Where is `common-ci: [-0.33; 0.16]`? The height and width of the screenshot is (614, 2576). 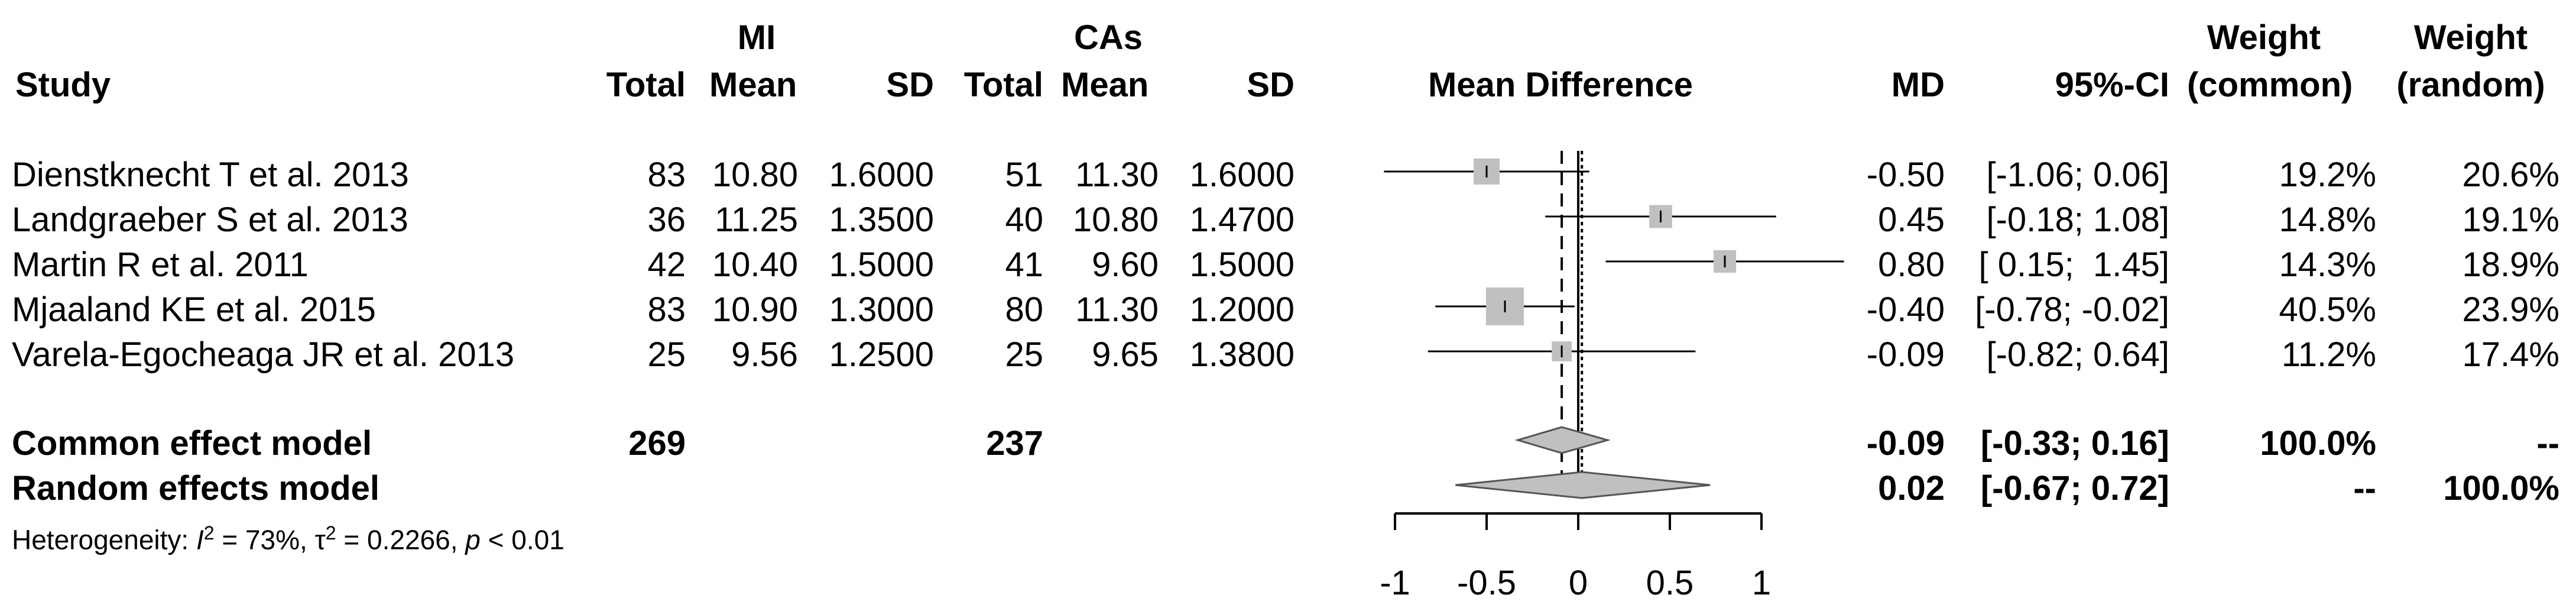 common-ci: [-0.33; 0.16] is located at coordinates (2074, 443).